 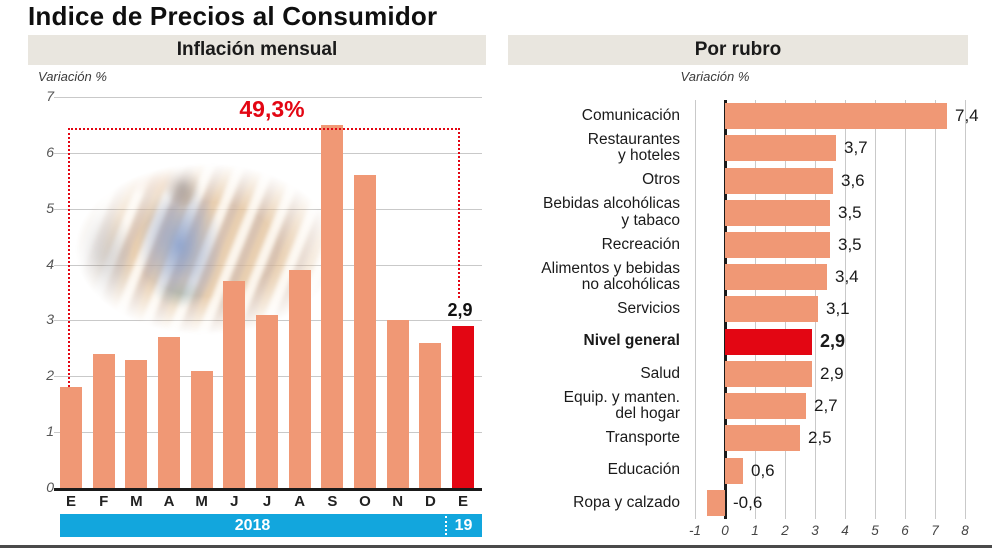 I want to click on category-label: Restaurantes y hoteles, so click(x=633, y=147).